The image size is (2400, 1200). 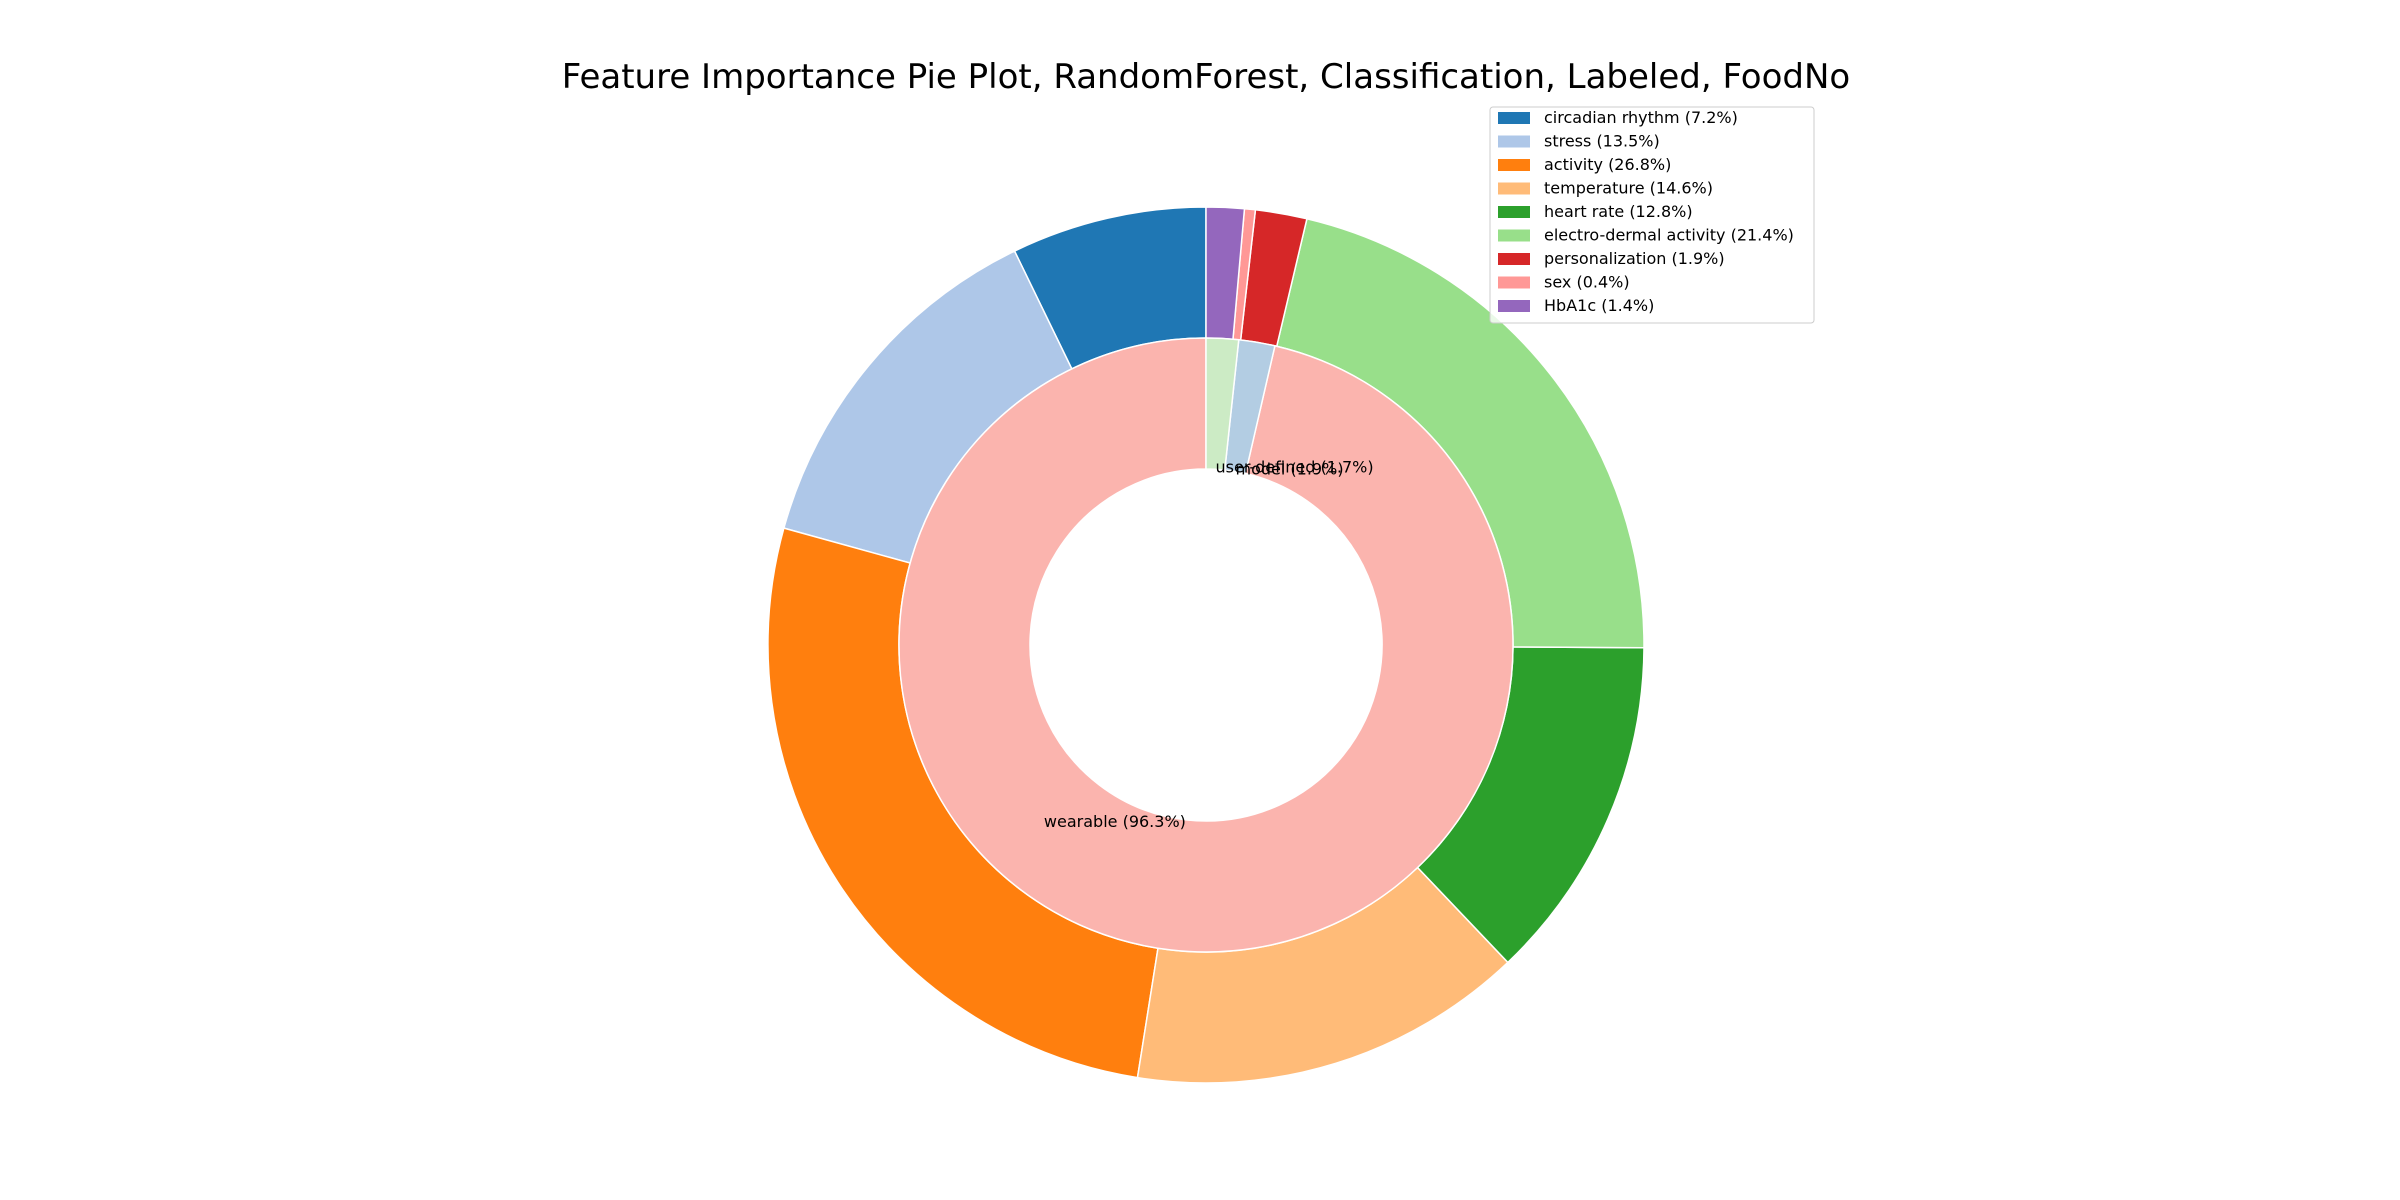 I want to click on legend-swatch-heart-rate, so click(x=1514, y=212).